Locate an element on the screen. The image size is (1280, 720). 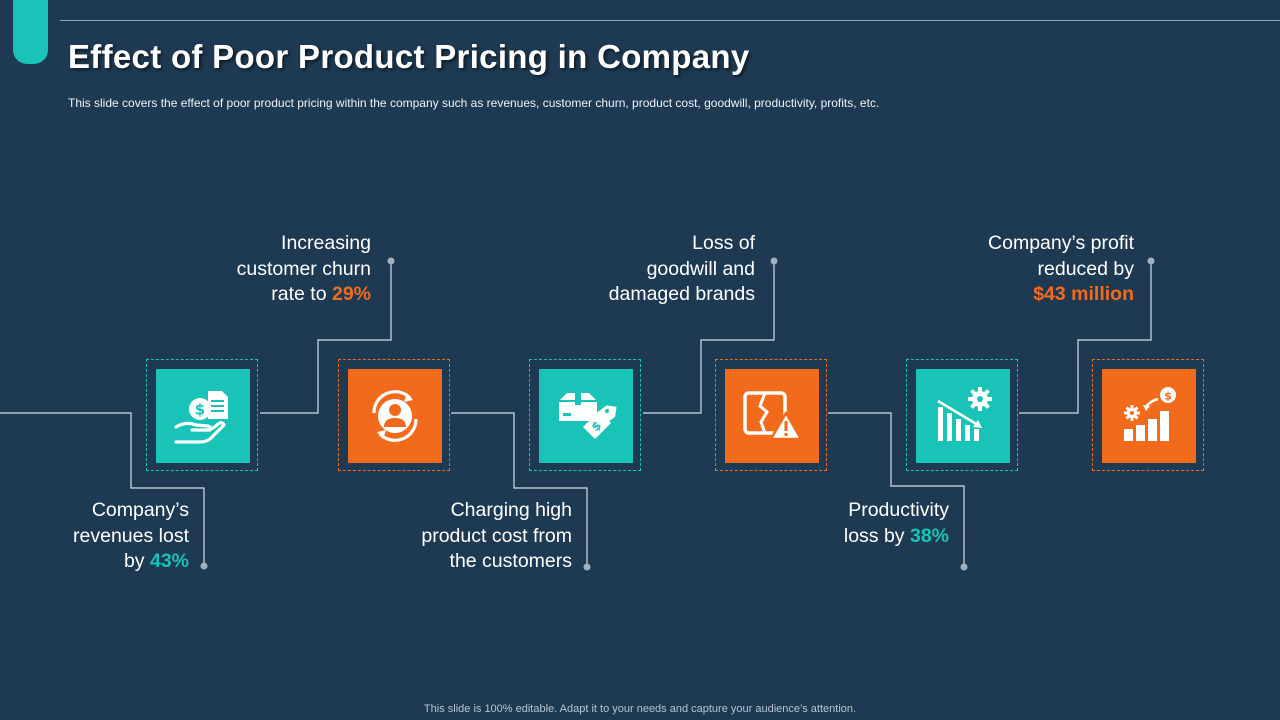
item-6-highlight: $43 million is located at coordinates (1083, 294).